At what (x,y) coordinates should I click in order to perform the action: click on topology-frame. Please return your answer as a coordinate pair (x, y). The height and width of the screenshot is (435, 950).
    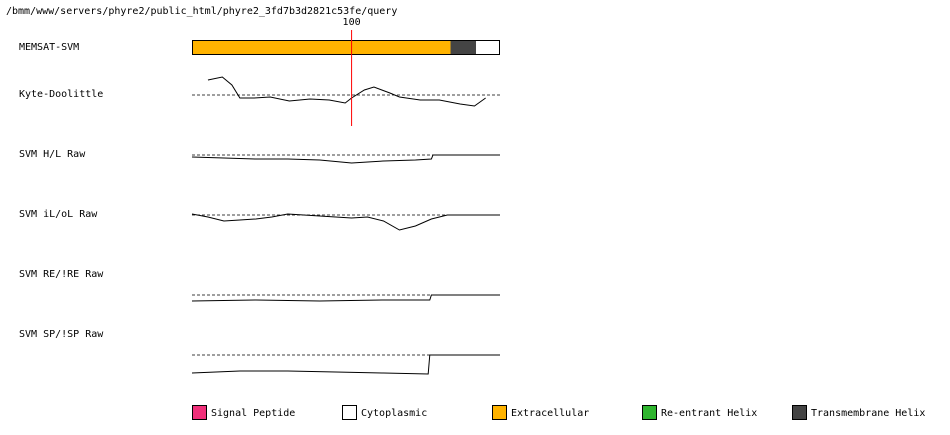
    Looking at the image, I should click on (346, 47).